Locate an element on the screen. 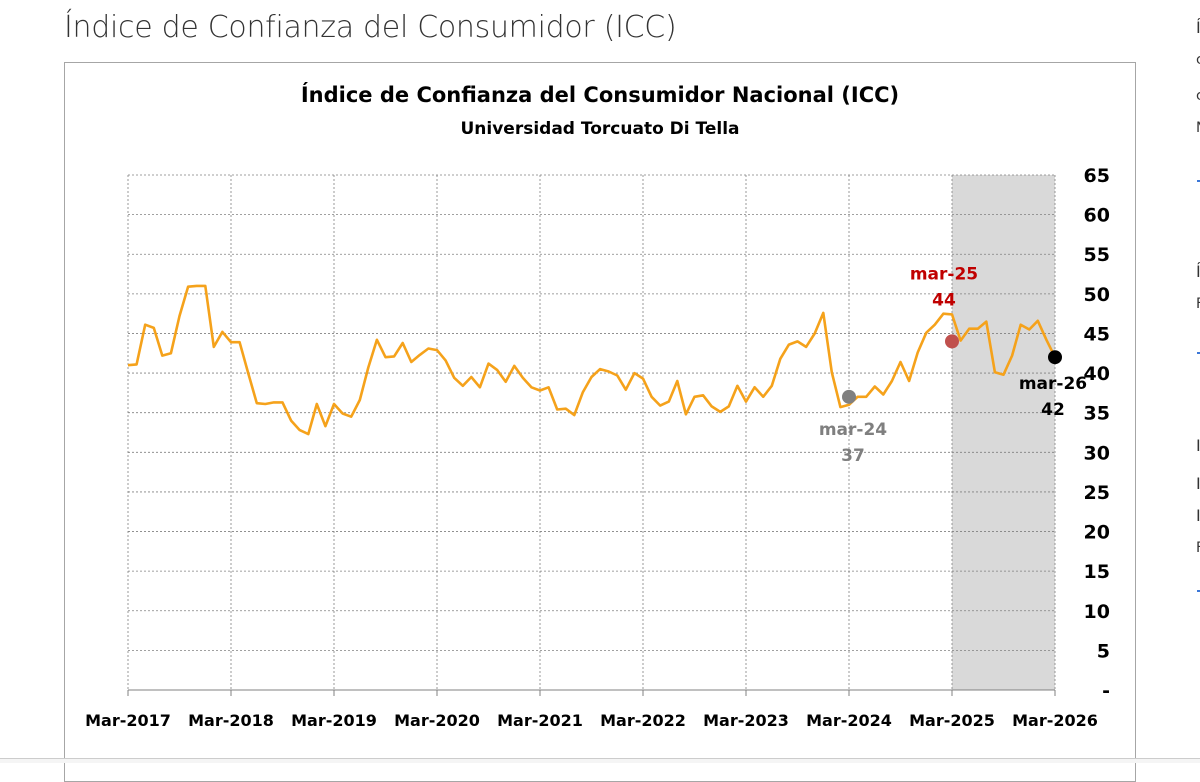 Image resolution: width=1200 pixels, height=782 pixels. right-column-letter: N is located at coordinates (1198, 128).